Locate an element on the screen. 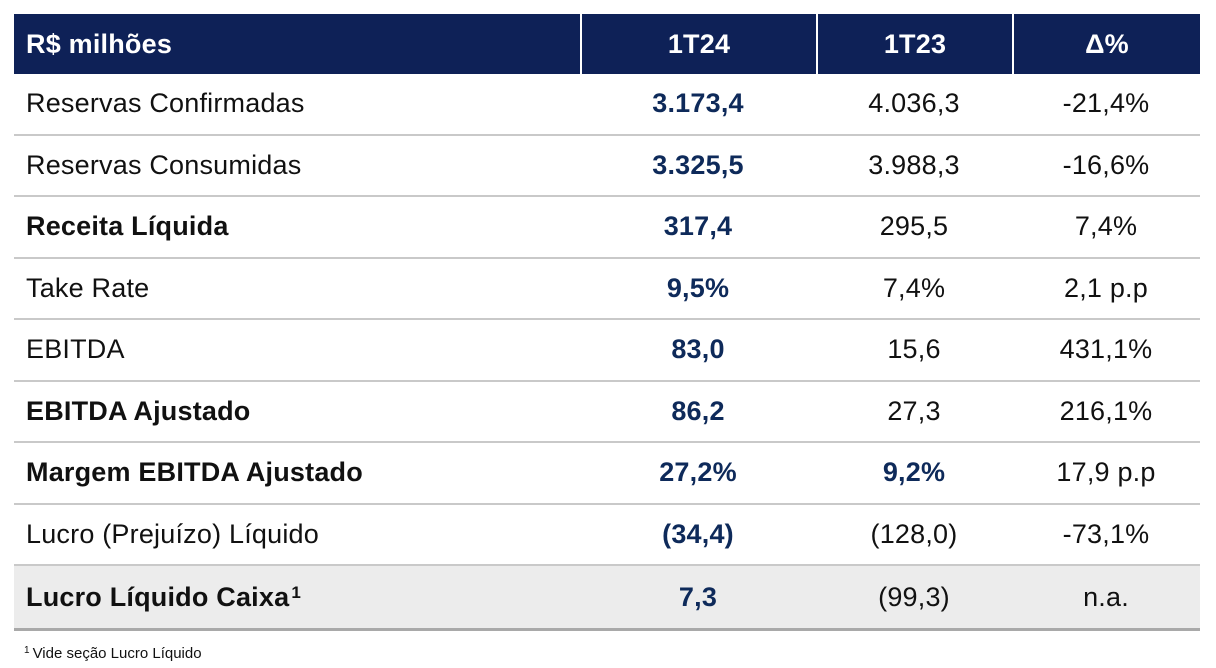 The height and width of the screenshot is (668, 1216). value-1t23: 15,6 is located at coordinates (914, 349).